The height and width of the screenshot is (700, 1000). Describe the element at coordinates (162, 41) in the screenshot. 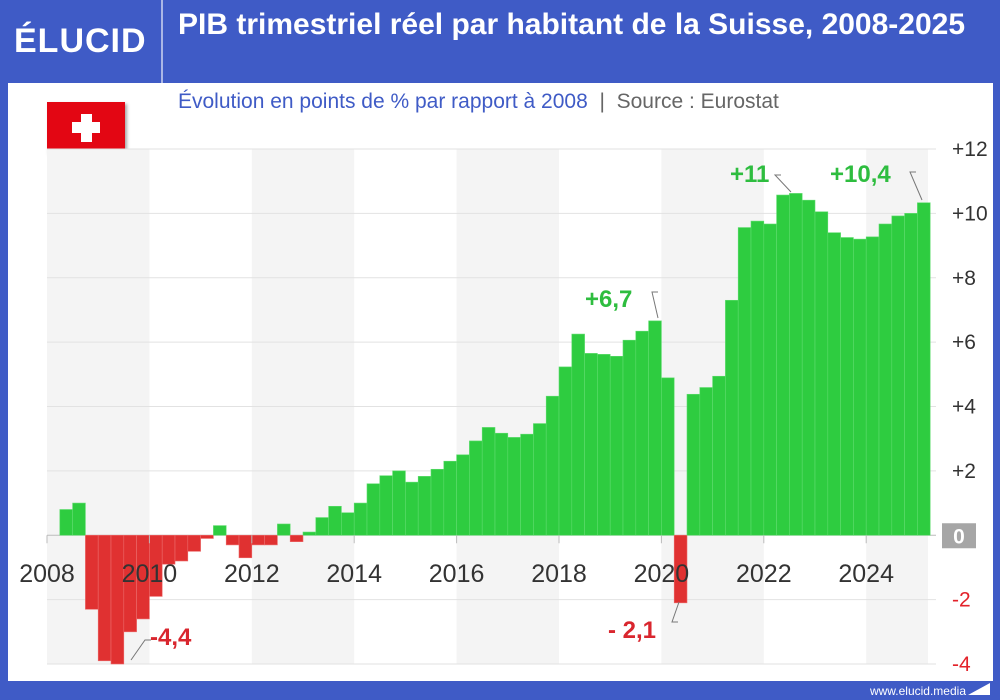

I see `header-divider` at that location.